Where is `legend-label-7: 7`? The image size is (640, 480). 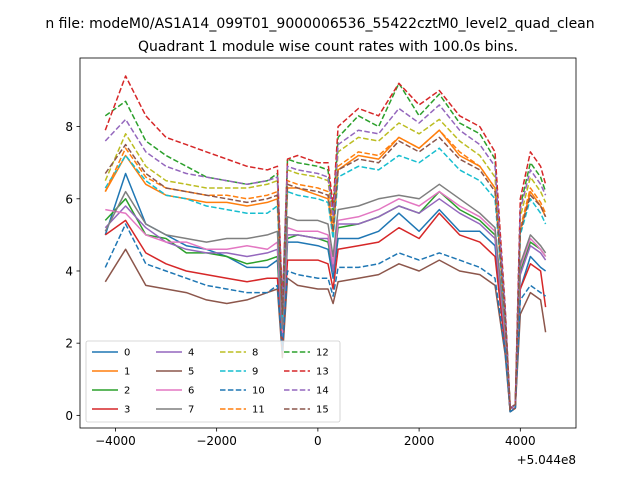
legend-label-7: 7 is located at coordinates (191, 410).